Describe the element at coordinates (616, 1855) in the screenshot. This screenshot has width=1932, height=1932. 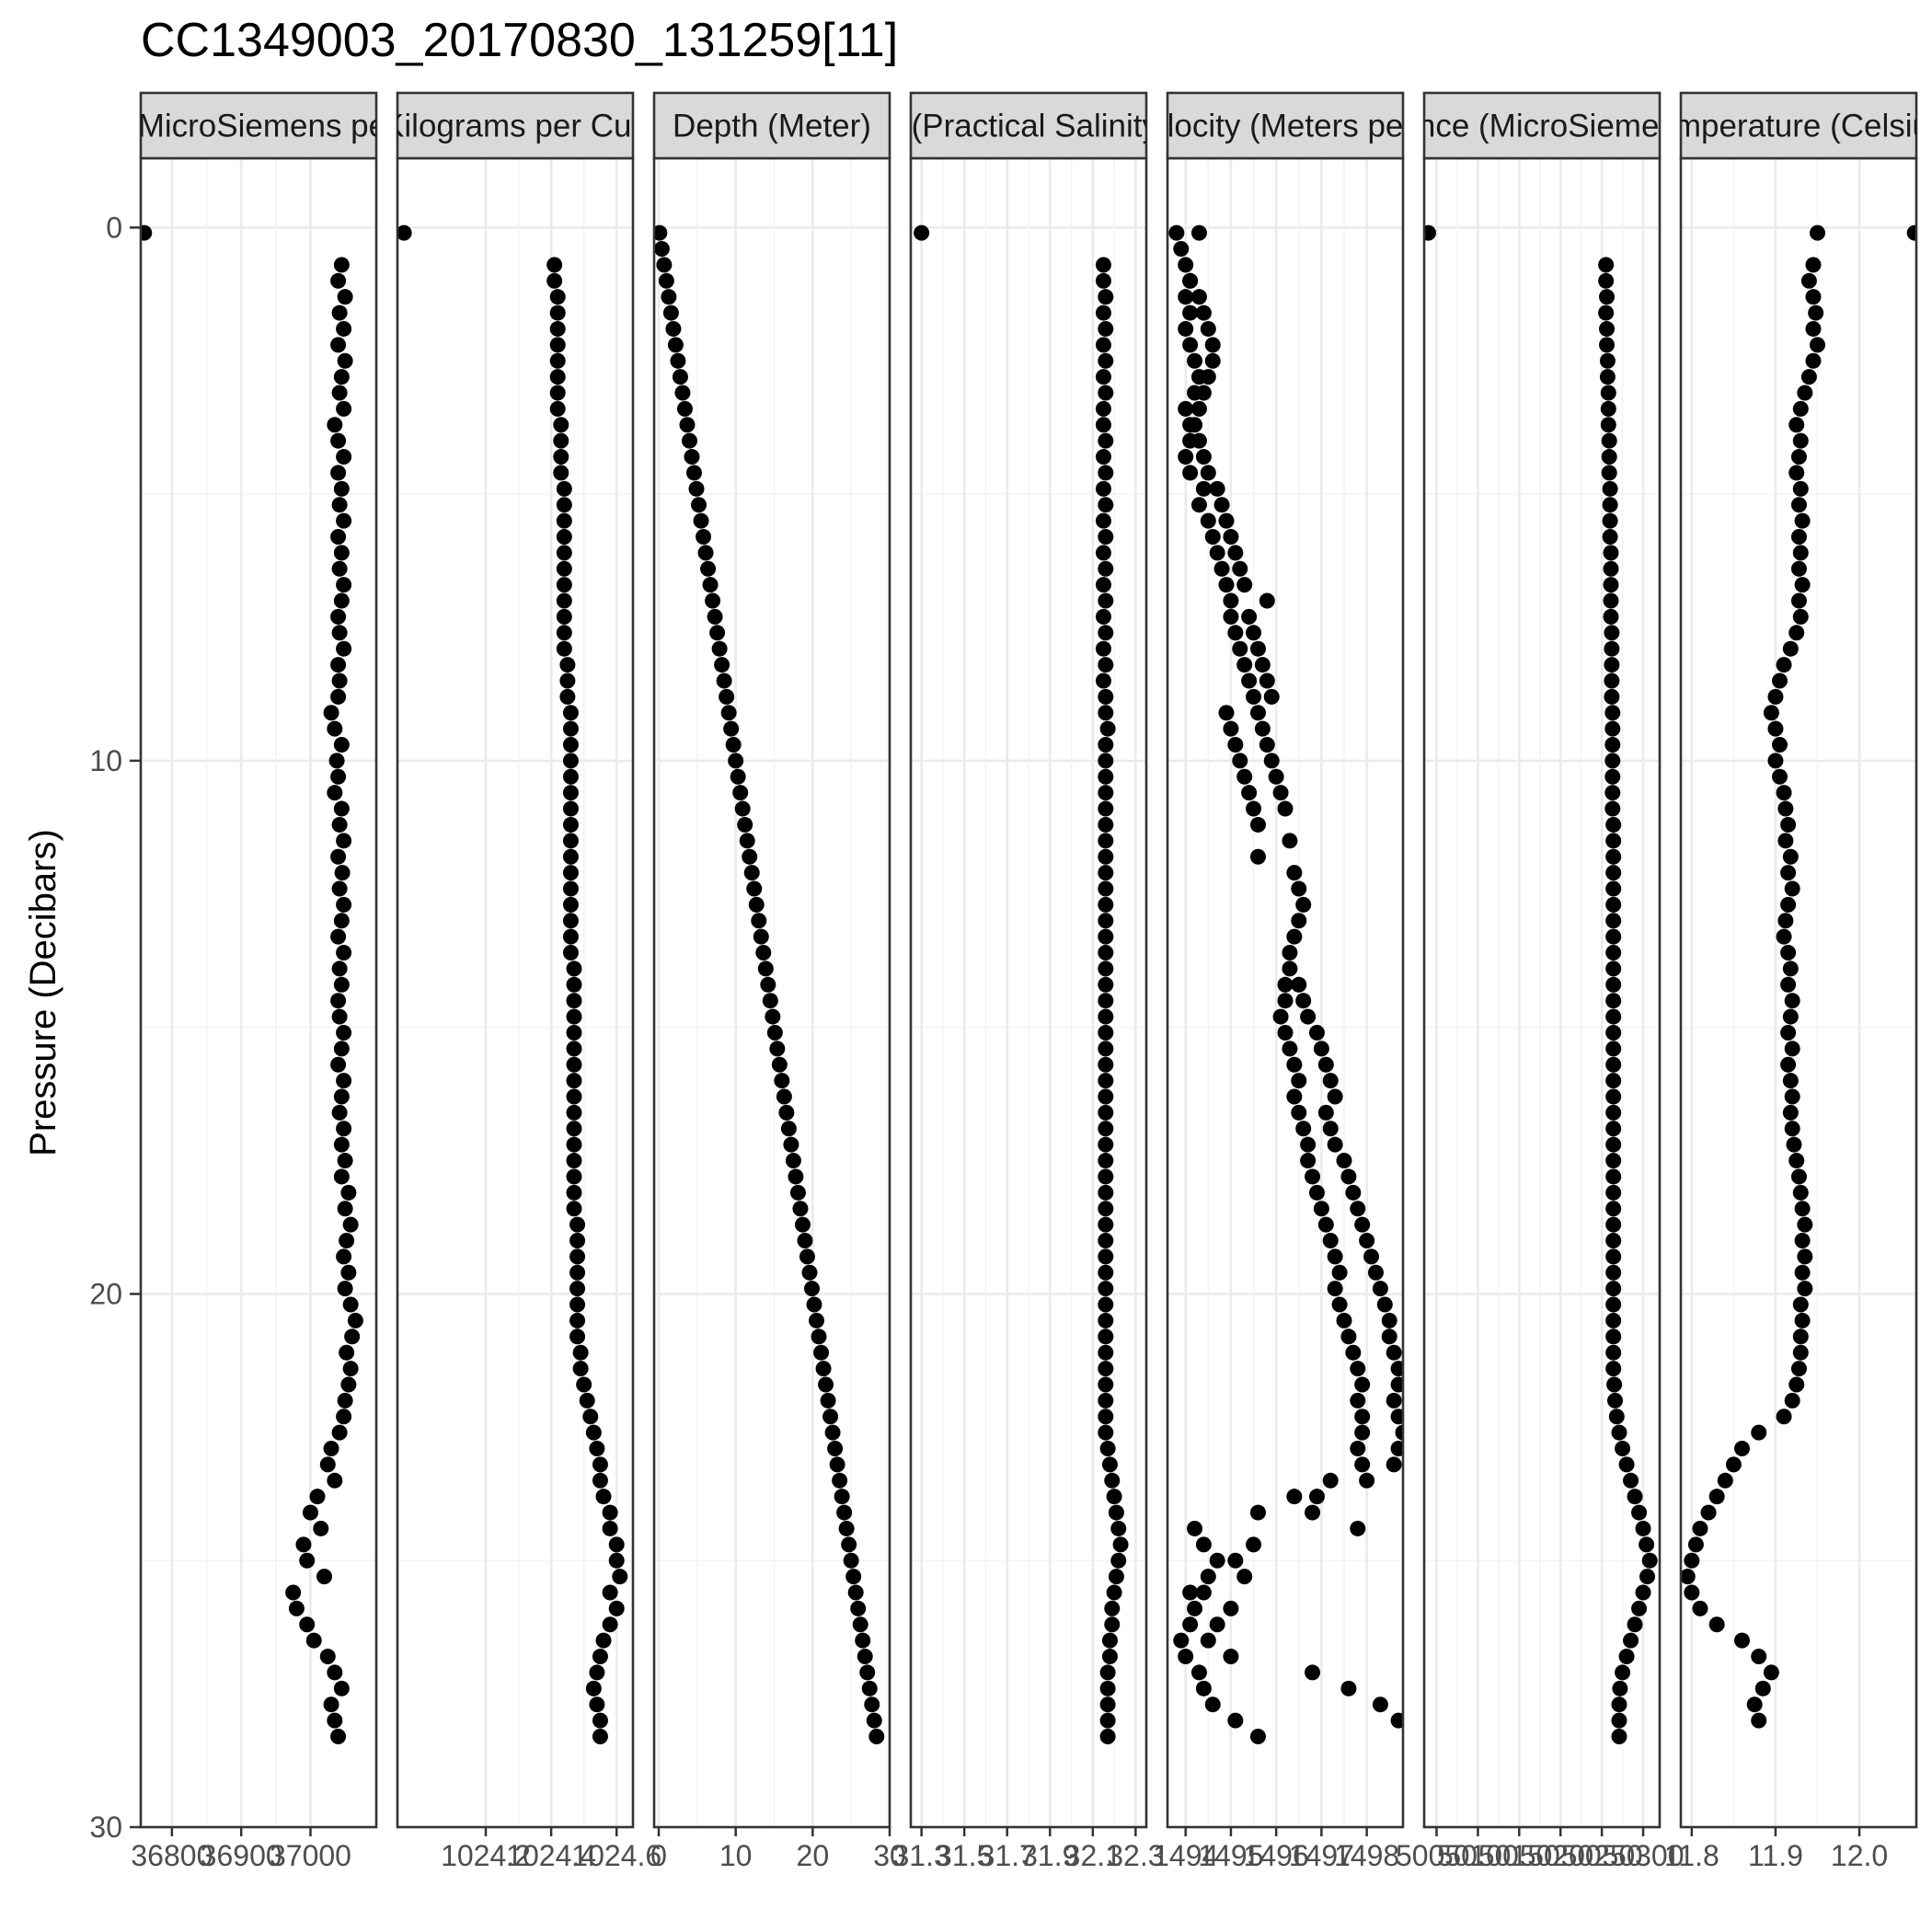
I see `x-tick-label: 1024.6` at that location.